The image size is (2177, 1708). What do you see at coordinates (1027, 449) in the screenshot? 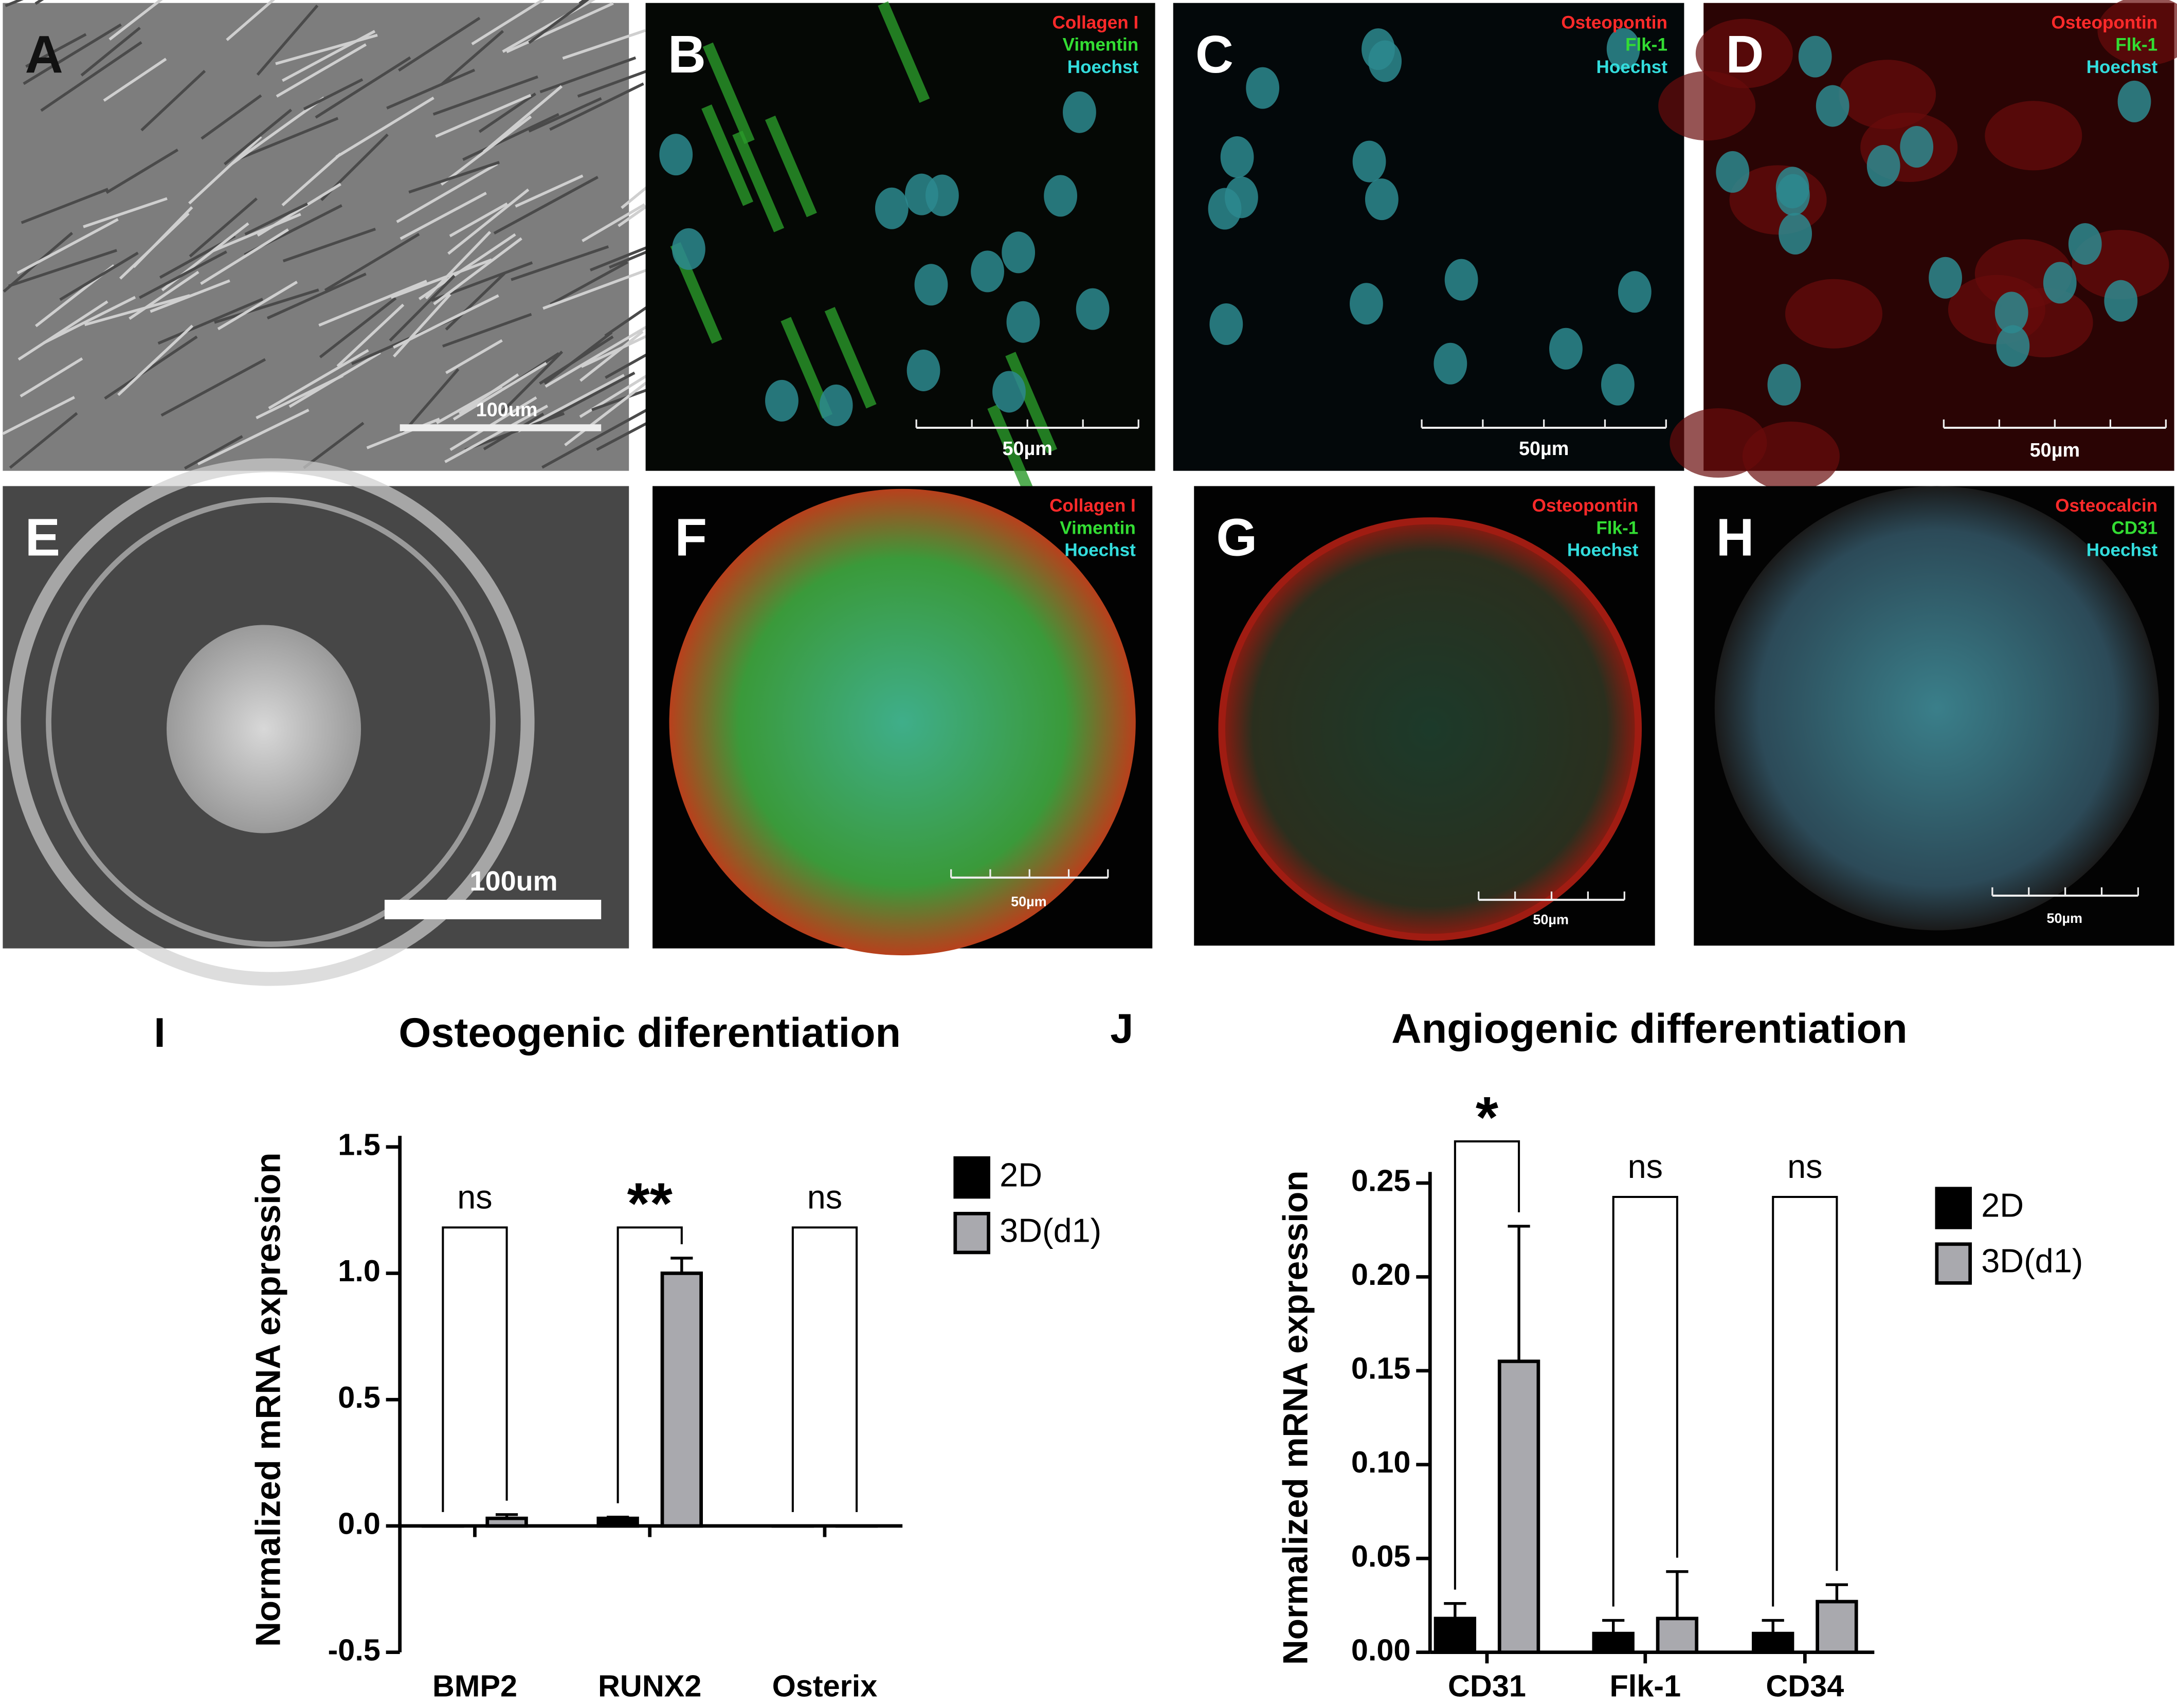
I see `scale-label: 50µm` at bounding box center [1027, 449].